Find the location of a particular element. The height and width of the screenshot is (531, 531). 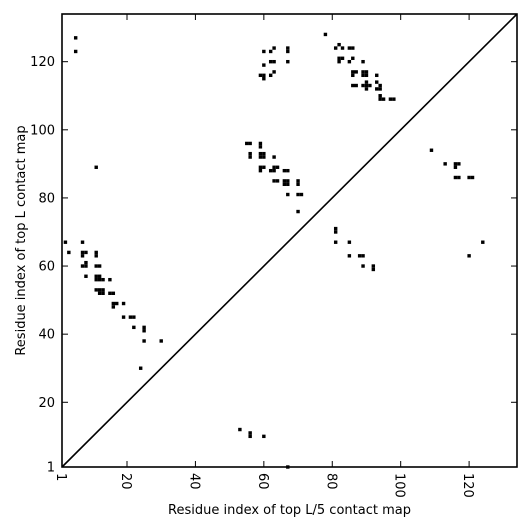

x-tick-labels: 1 20 40 60 80 100 120 is located at coordinates (264, 485).